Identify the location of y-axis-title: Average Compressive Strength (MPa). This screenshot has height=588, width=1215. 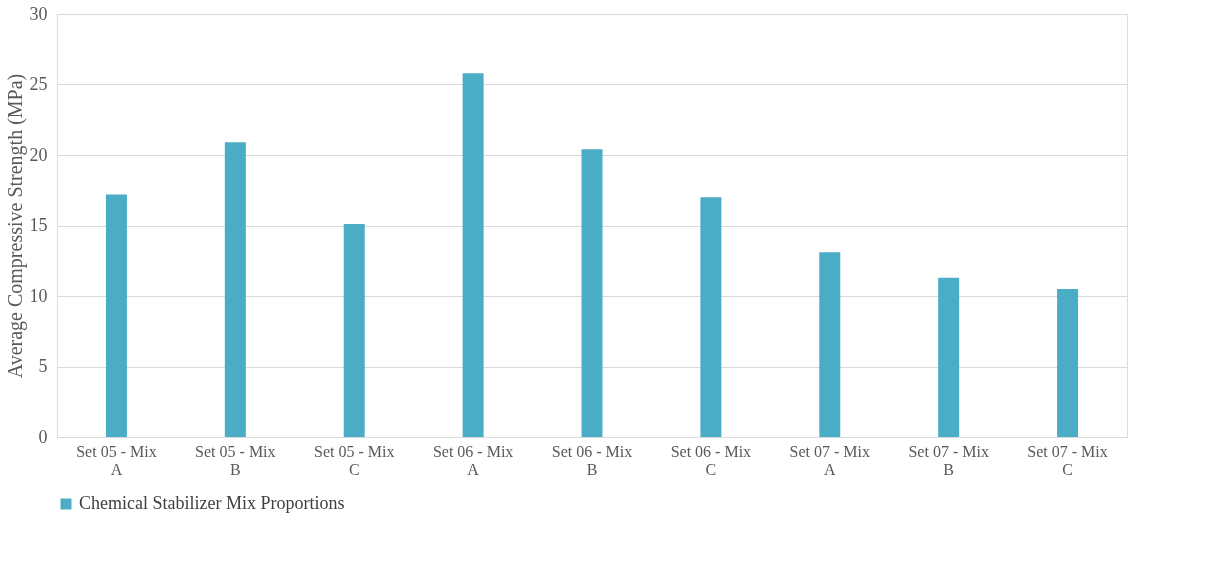
(15, 226).